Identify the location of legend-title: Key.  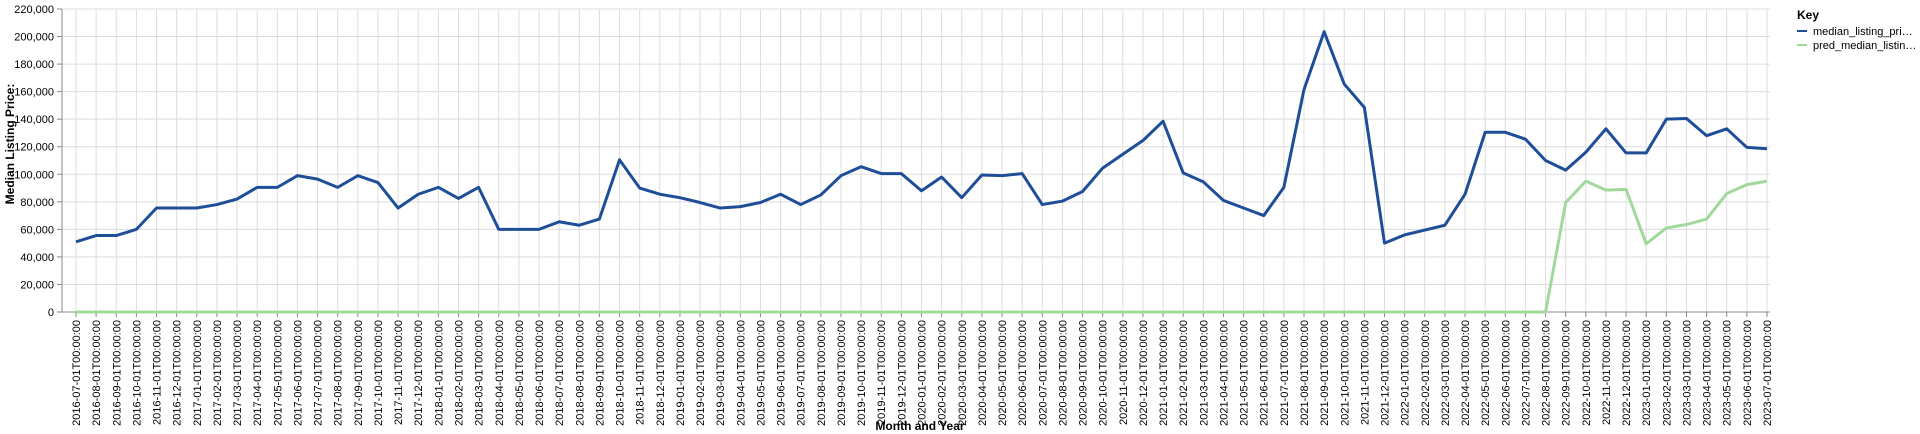
(1808, 15).